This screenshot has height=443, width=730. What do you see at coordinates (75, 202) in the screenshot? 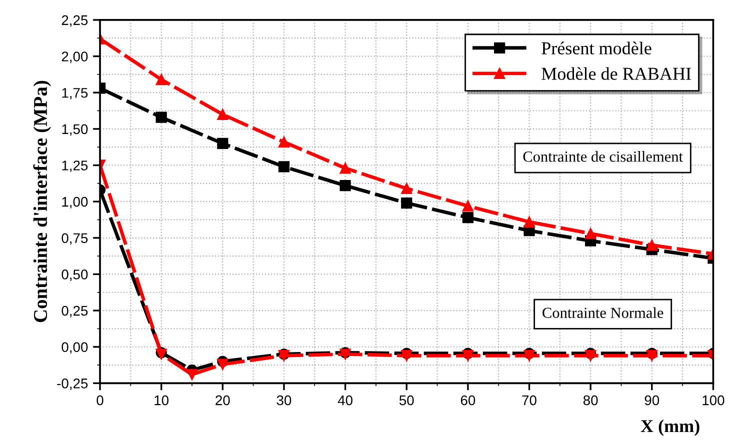
I see `y-tick-label: 1,00` at bounding box center [75, 202].